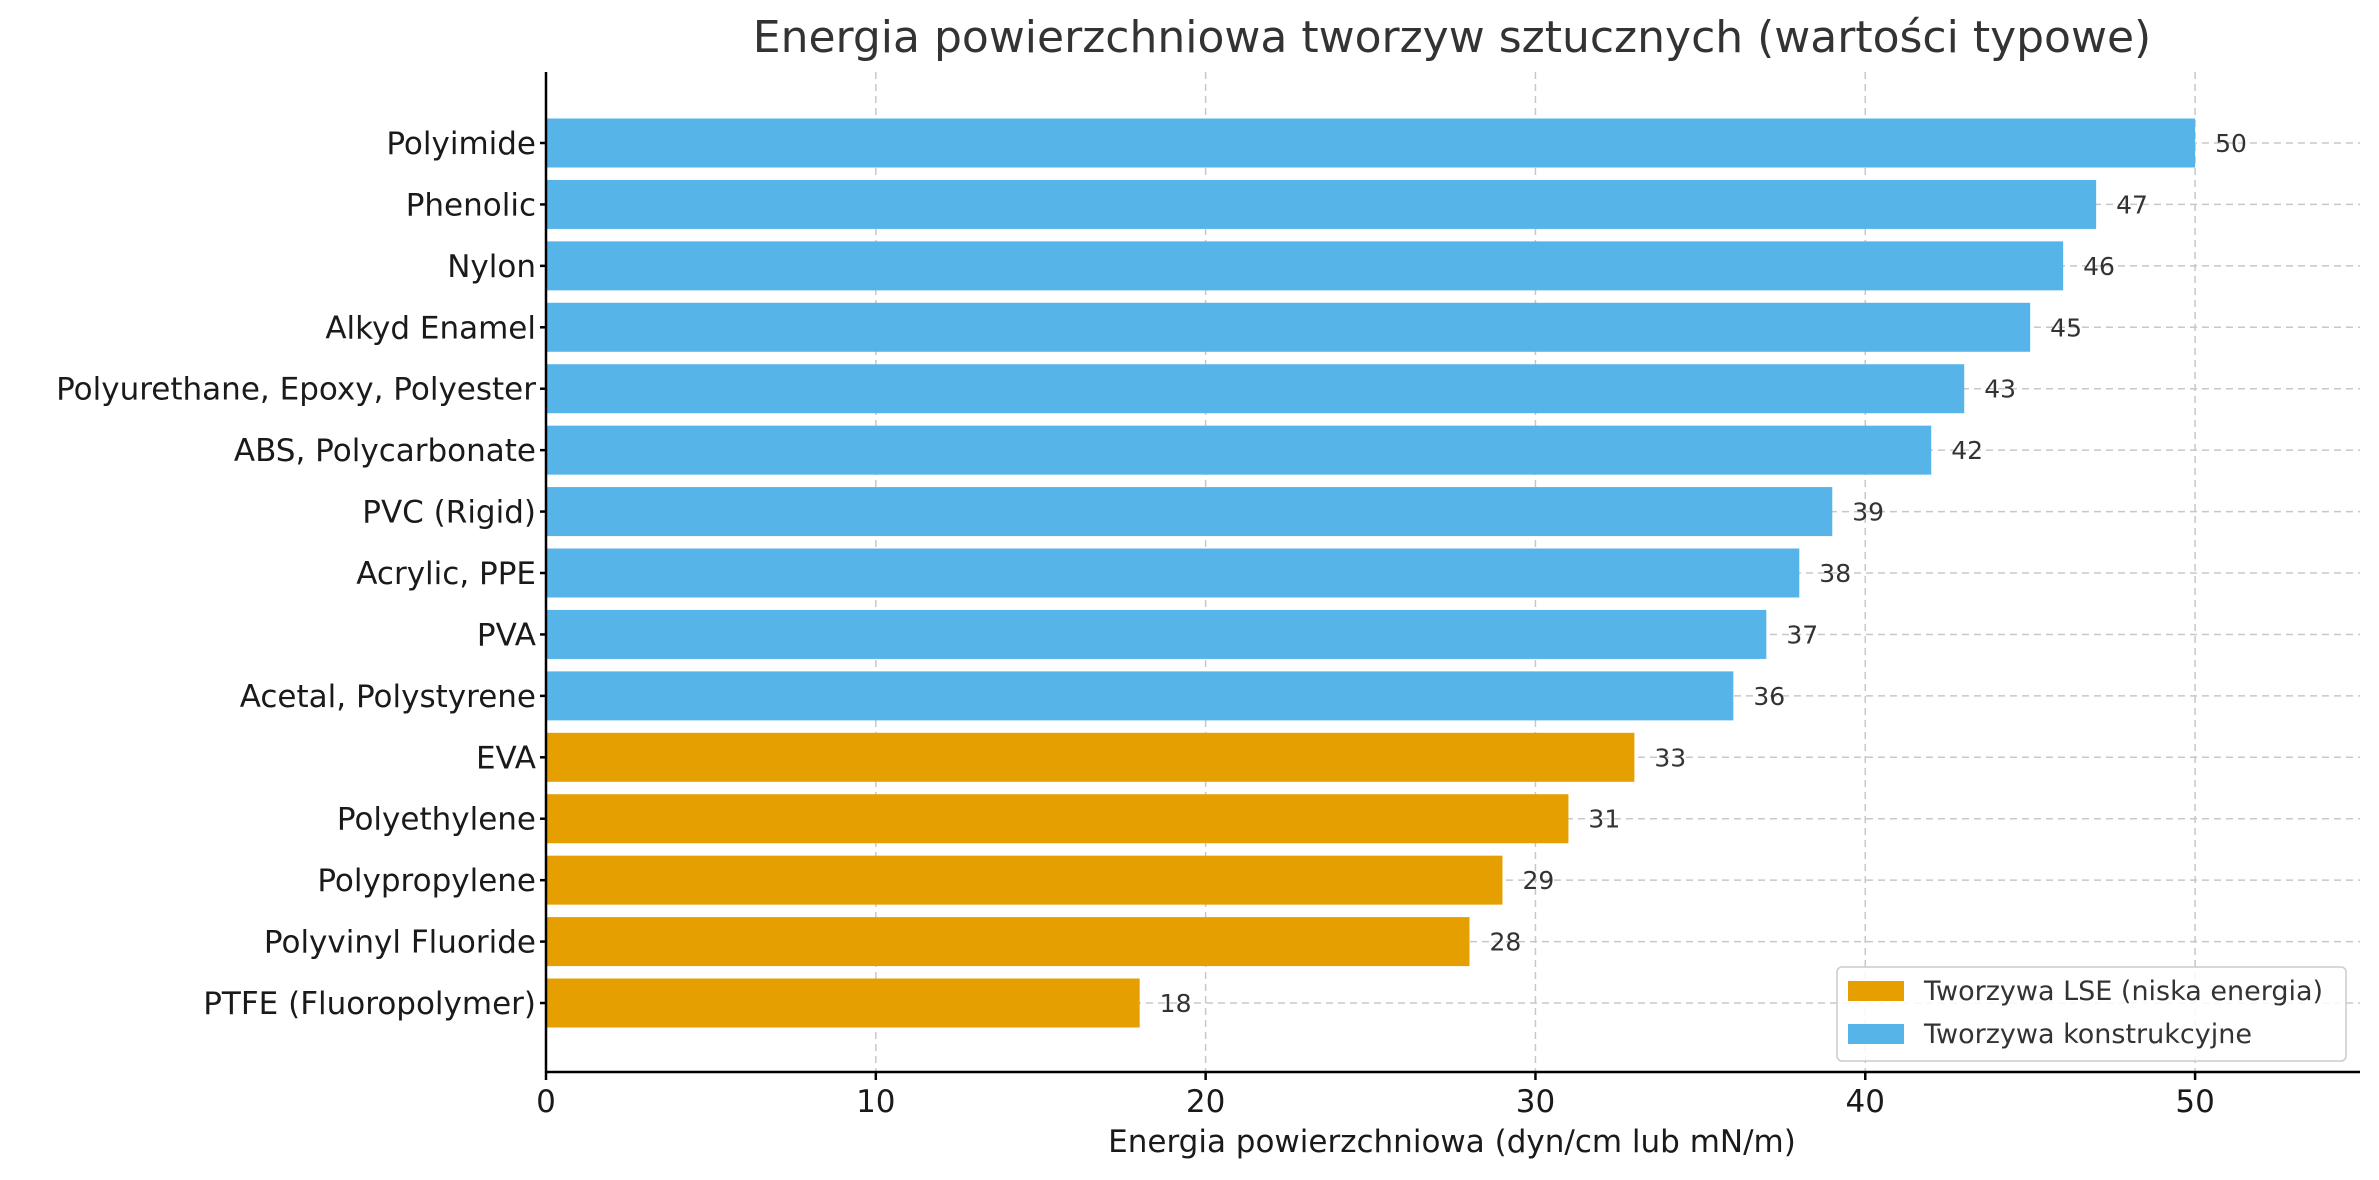 The width and height of the screenshot is (2379, 1180). What do you see at coordinates (1535, 1102) in the screenshot?
I see `x-tick-label-3: 30` at bounding box center [1535, 1102].